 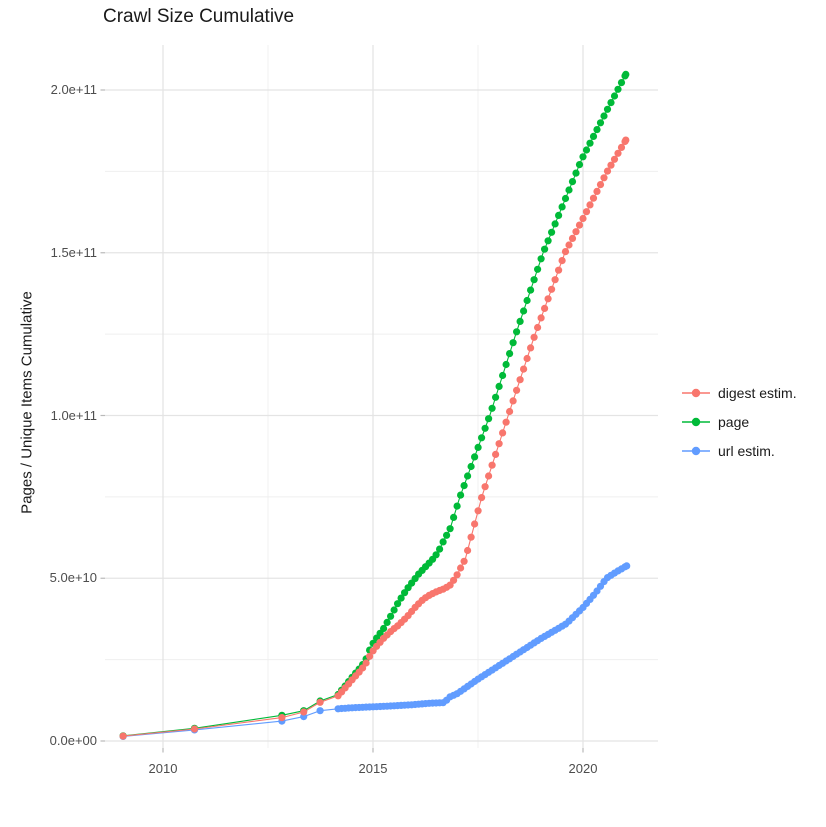 I want to click on chart-title: Crawl Size Cumulative, so click(x=199, y=16).